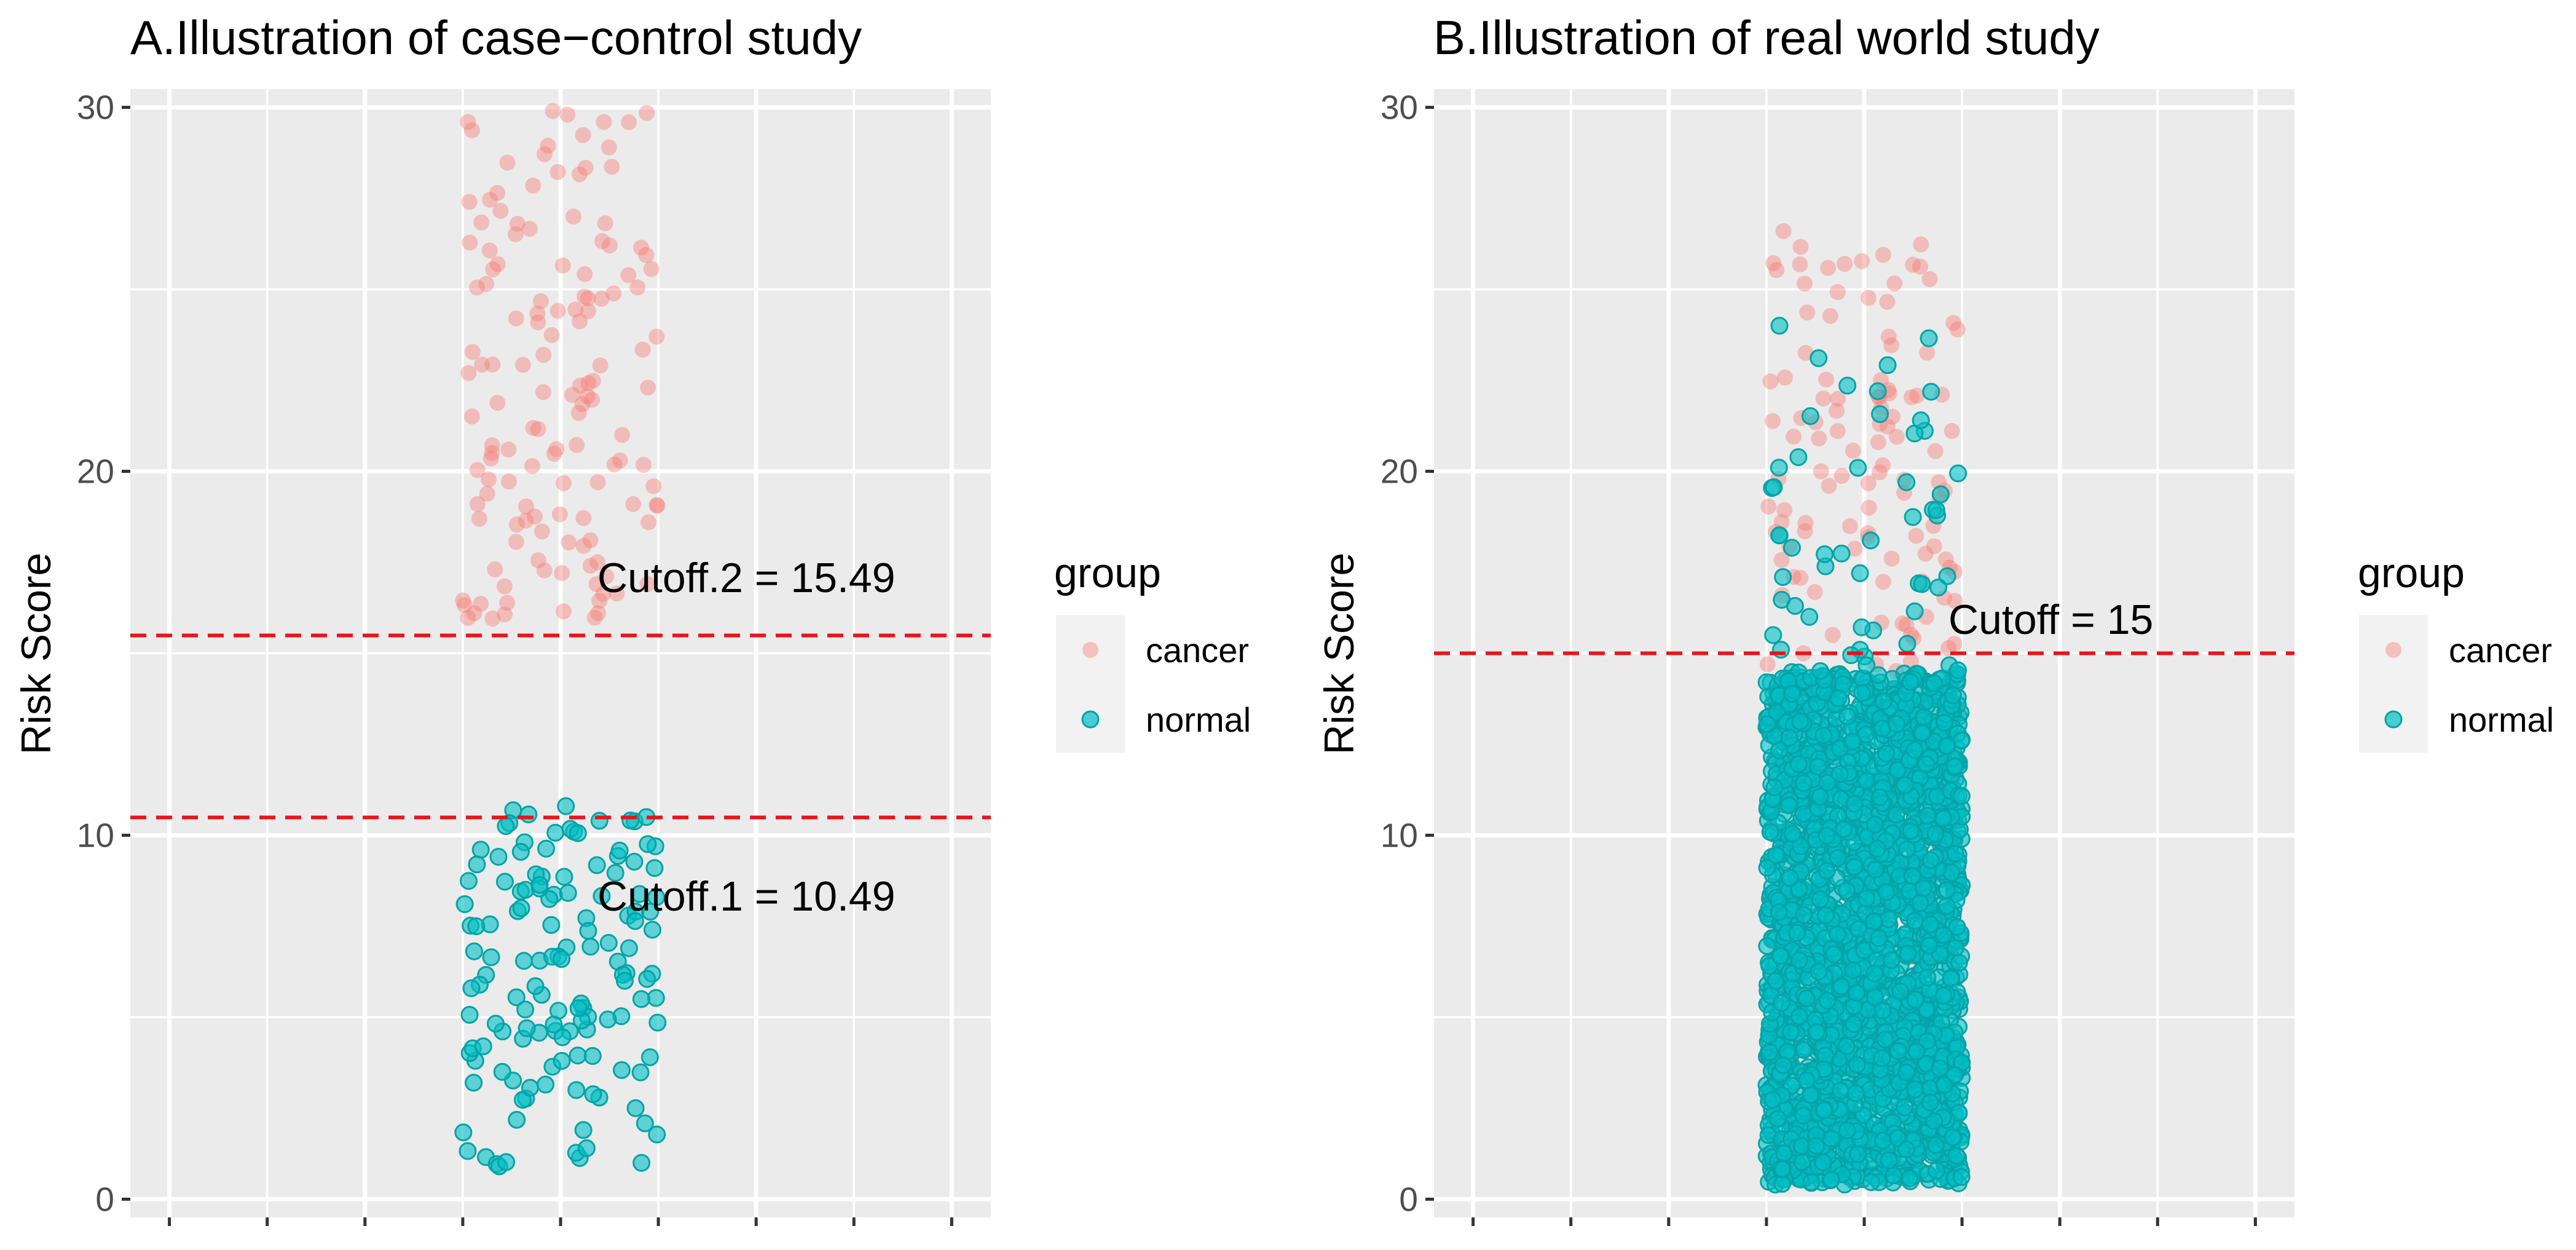 Image resolution: width=2576 pixels, height=1250 pixels. I want to click on panel-a-y-axis-title: Risk Score, so click(37, 654).